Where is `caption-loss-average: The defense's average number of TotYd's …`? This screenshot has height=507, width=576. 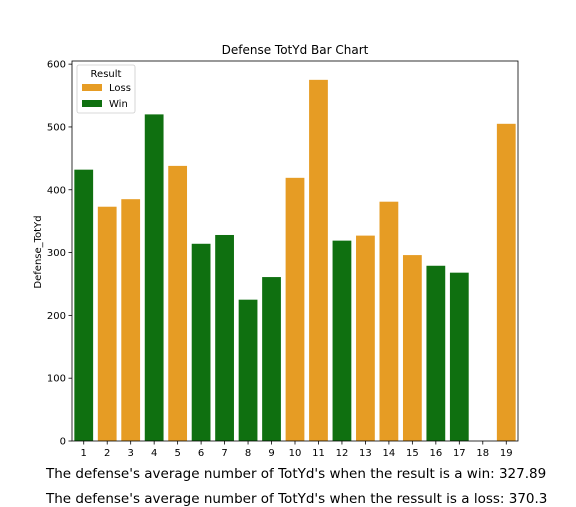
caption-loss-average: The defense's average number of TotYd's … is located at coordinates (297, 499).